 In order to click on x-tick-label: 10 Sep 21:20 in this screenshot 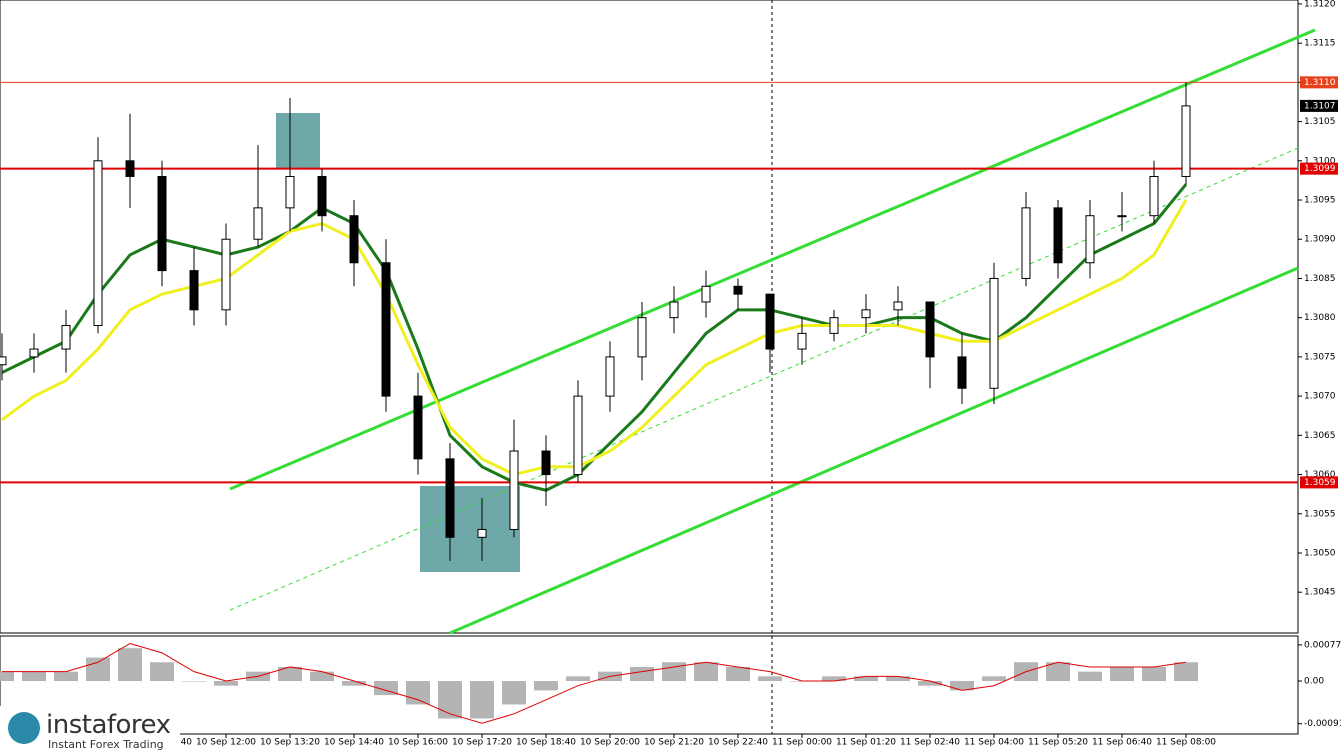, I will do `click(674, 743)`.